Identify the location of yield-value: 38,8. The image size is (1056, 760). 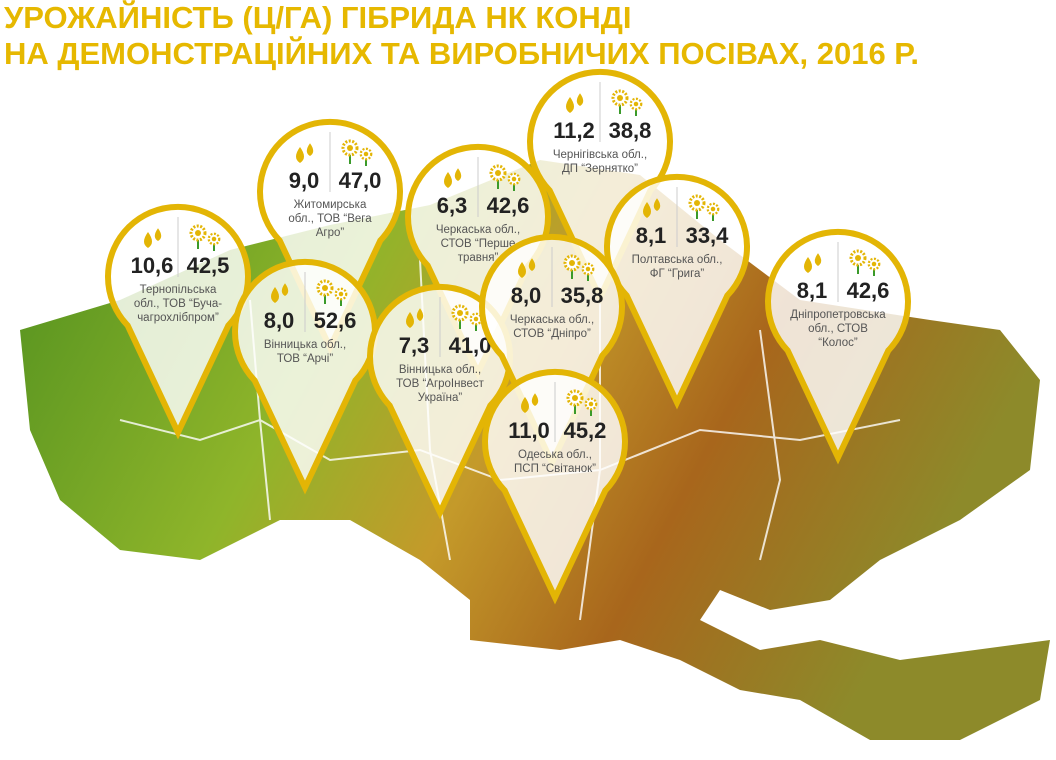
(630, 130).